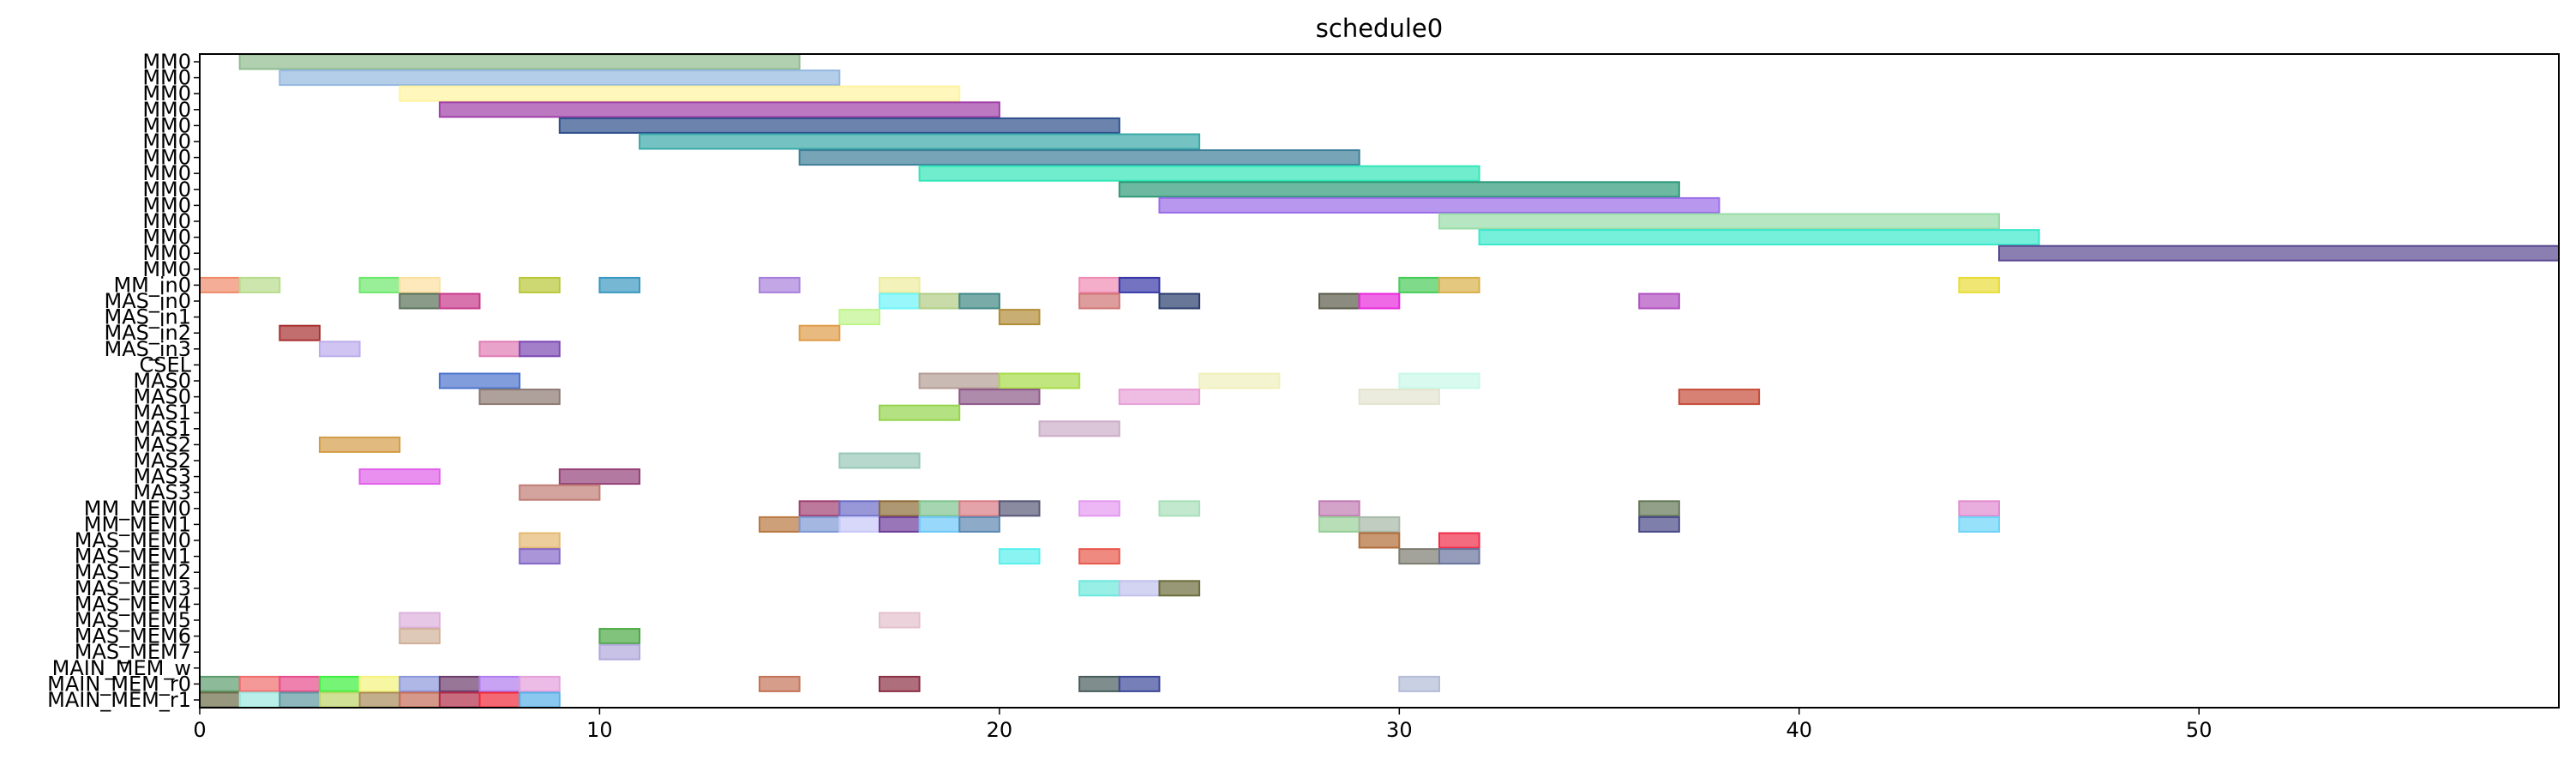 This screenshot has width=2576, height=772. Describe the element at coordinates (162, 381) in the screenshot. I see `row-label: MAS0` at that location.